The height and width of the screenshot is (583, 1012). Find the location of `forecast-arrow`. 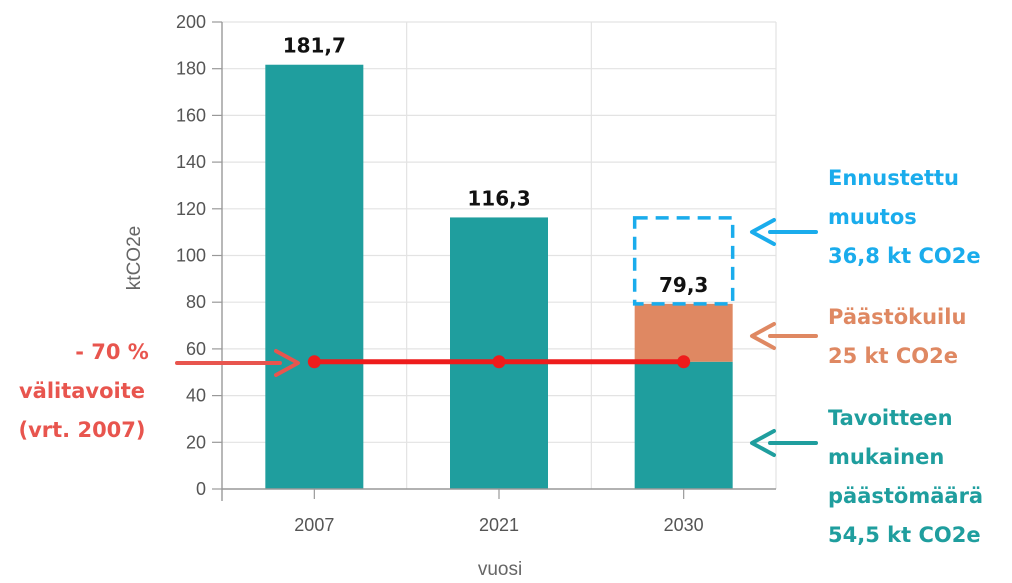

forecast-arrow is located at coordinates (784, 232).